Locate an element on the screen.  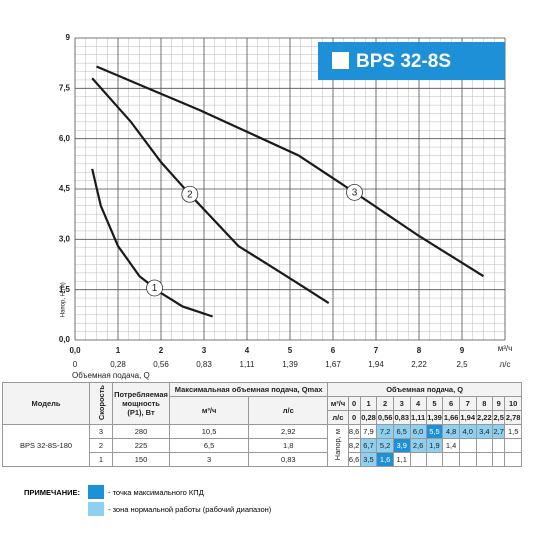
table-cell: 1,1 is located at coordinates (401, 459).